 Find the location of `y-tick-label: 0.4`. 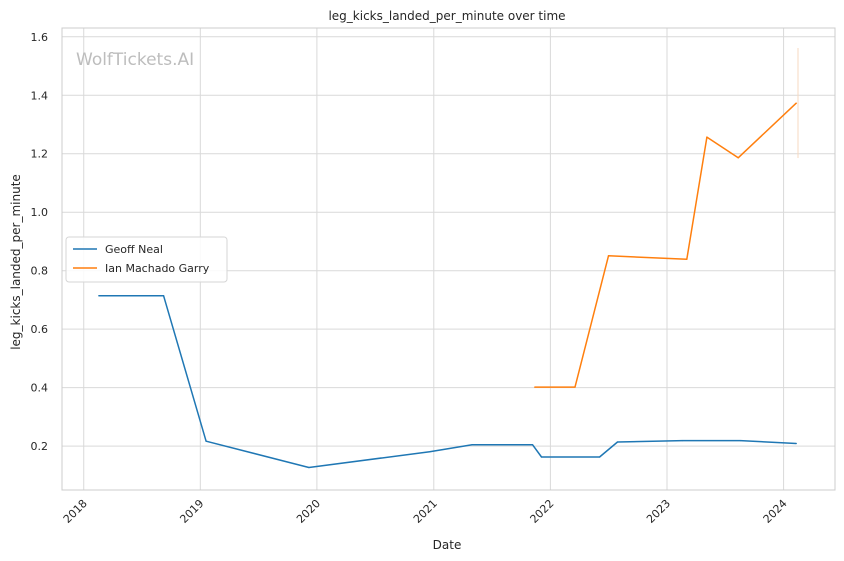

y-tick-label: 0.4 is located at coordinates (40, 388).